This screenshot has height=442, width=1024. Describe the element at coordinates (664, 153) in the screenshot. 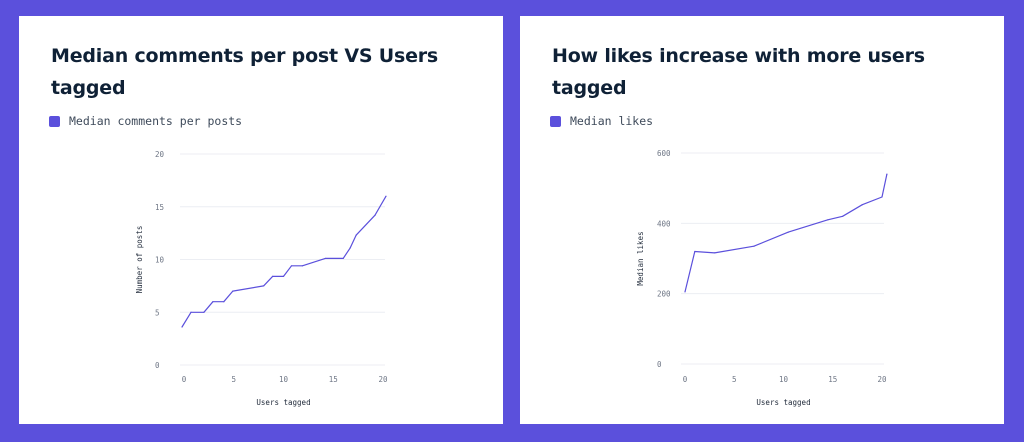

I see `y-tick-label: 600` at that location.